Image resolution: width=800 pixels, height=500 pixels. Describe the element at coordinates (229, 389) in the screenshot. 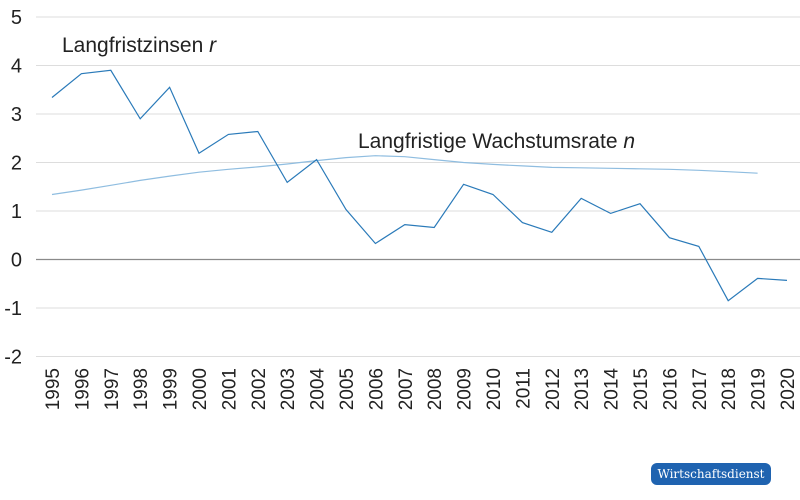

I see `x-tick-label: 2001` at that location.